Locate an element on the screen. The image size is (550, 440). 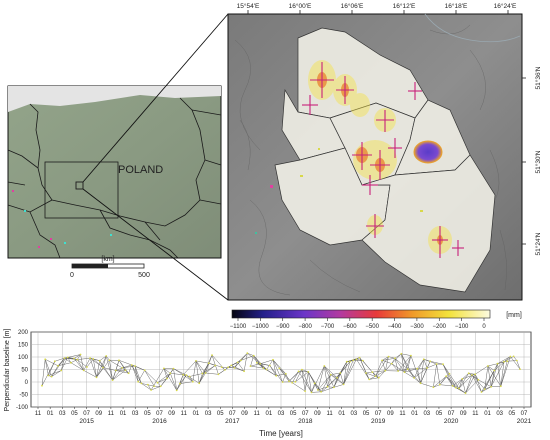
year-label: 2020 is located at coordinates (451, 421).